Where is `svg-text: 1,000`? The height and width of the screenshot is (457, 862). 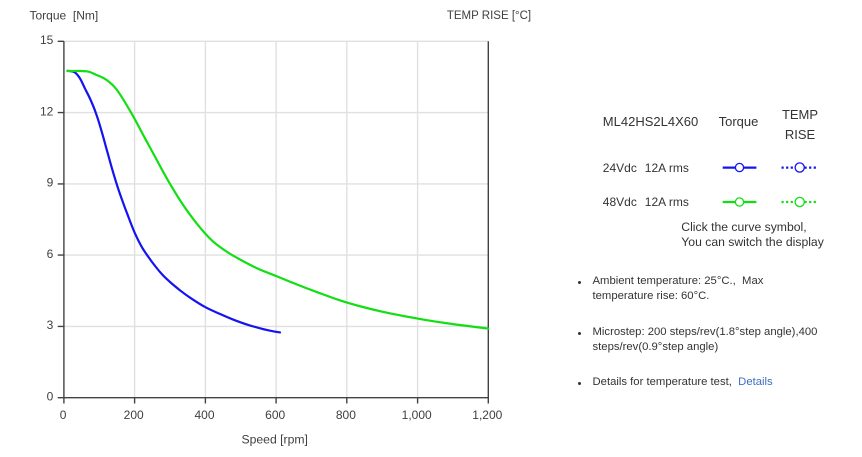 svg-text: 1,000 is located at coordinates (417, 415).